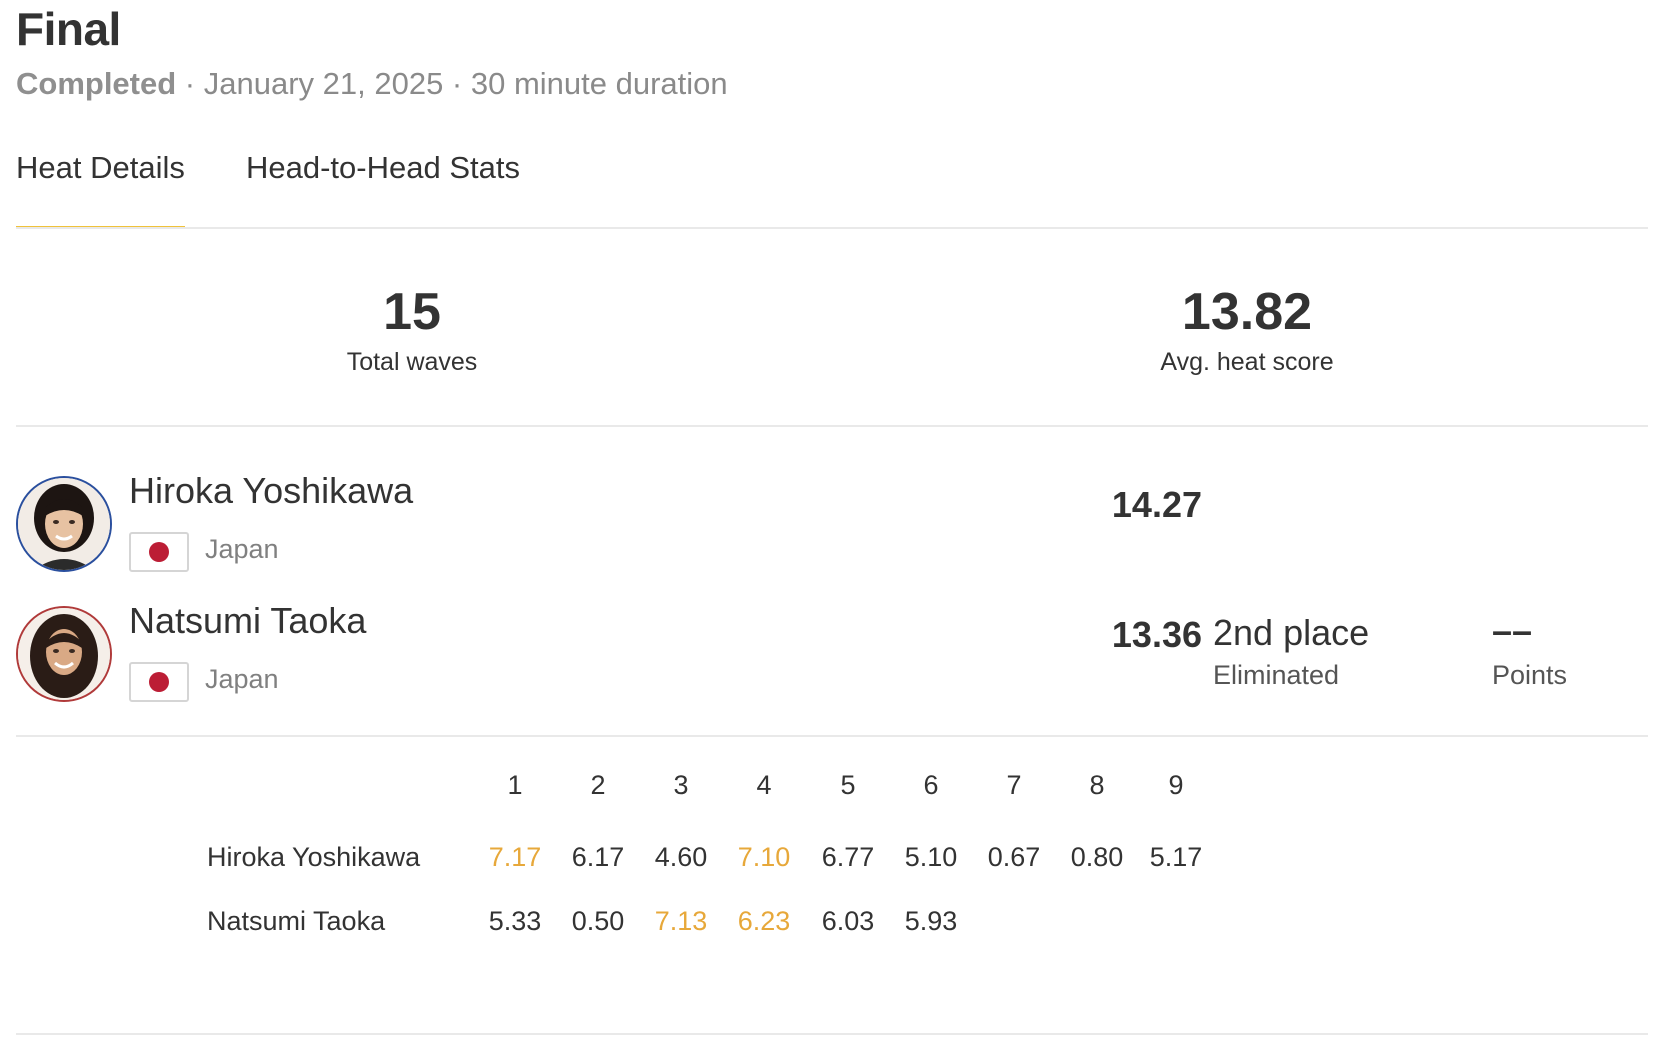 This screenshot has height=1042, width=1664. What do you see at coordinates (832, 189) in the screenshot?
I see `tab-bar: Heat Details Head-to-Head Stats` at bounding box center [832, 189].